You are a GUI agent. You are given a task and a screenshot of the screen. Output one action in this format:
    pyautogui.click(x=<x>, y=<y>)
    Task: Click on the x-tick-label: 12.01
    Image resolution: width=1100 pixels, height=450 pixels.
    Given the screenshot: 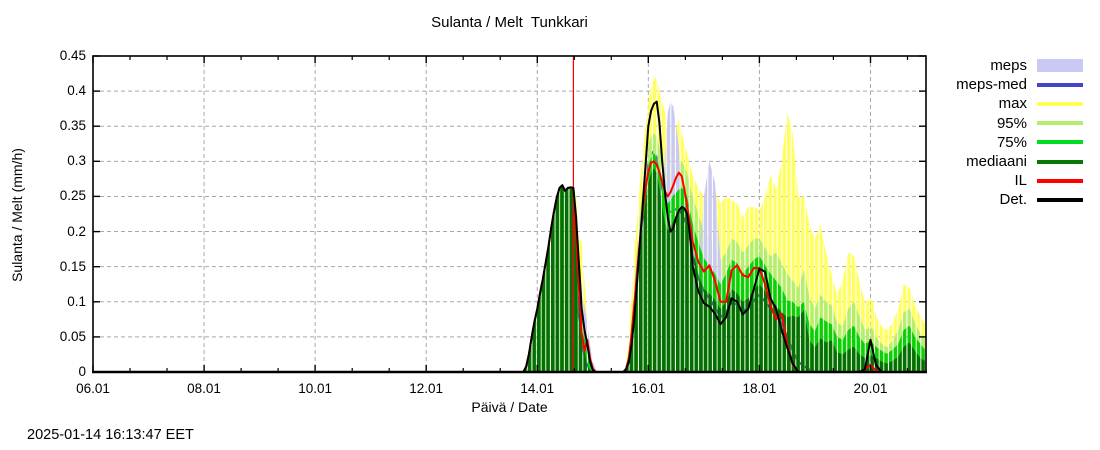 What is the action you would take?
    pyautogui.click(x=426, y=388)
    